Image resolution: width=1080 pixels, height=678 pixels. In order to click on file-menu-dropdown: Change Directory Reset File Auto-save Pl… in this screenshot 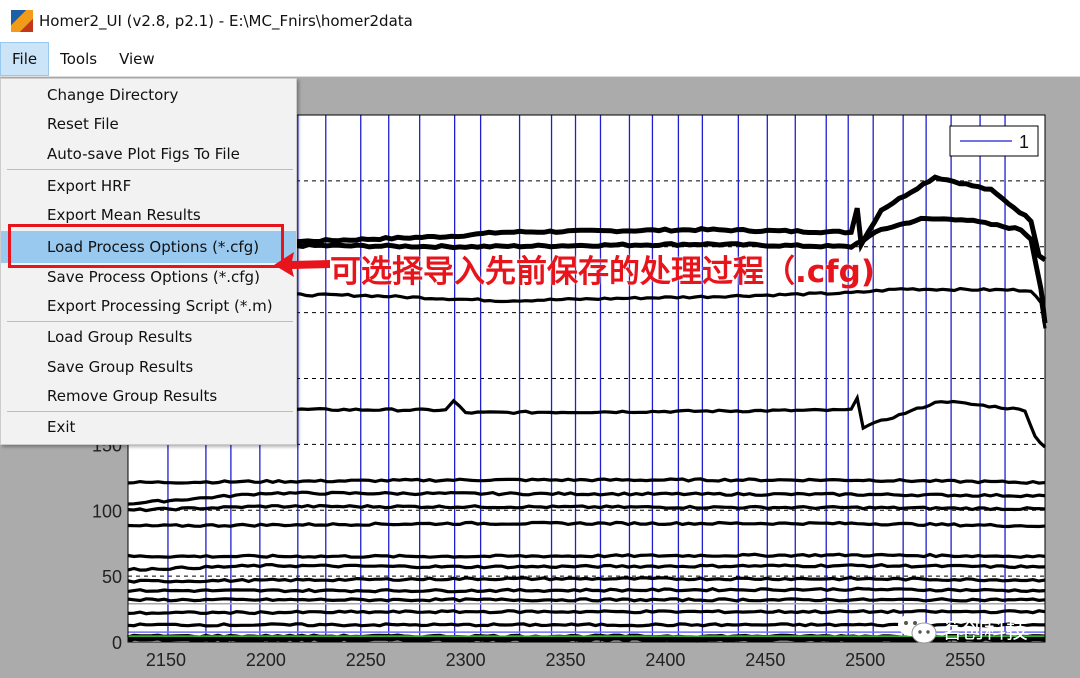, I will do `click(148, 261)`.